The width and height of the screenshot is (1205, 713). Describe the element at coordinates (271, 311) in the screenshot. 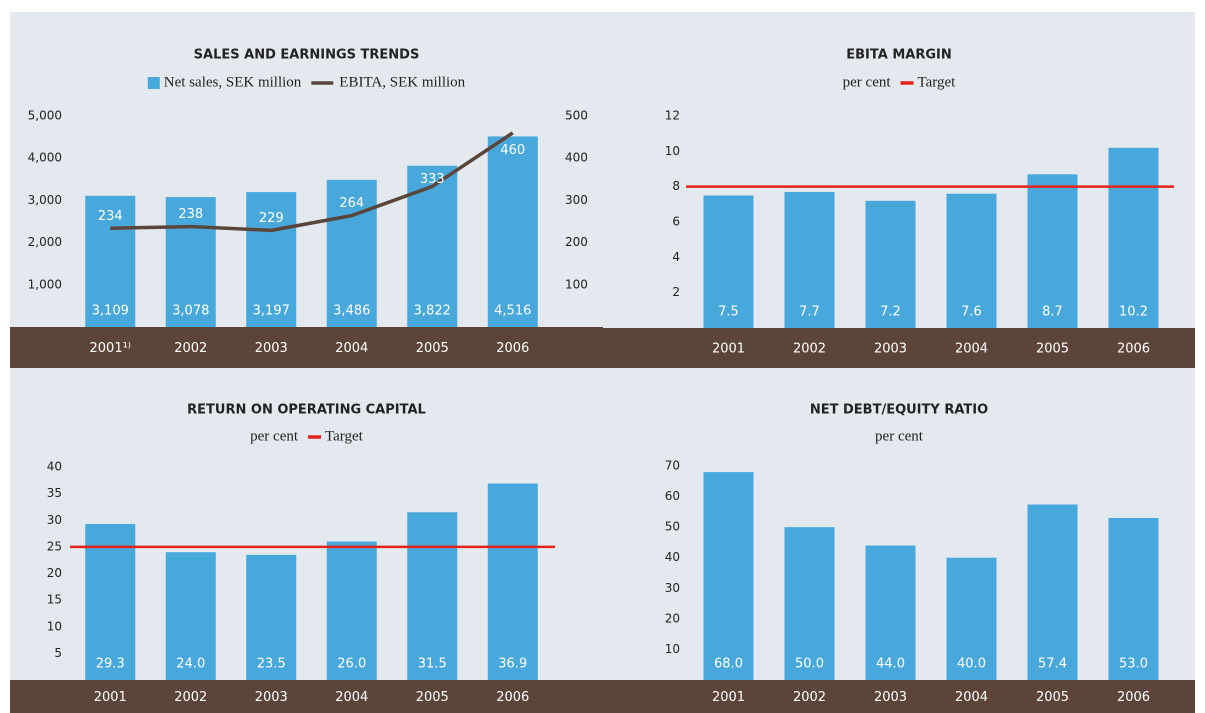

I see `bar-value-label: 3,197` at that location.